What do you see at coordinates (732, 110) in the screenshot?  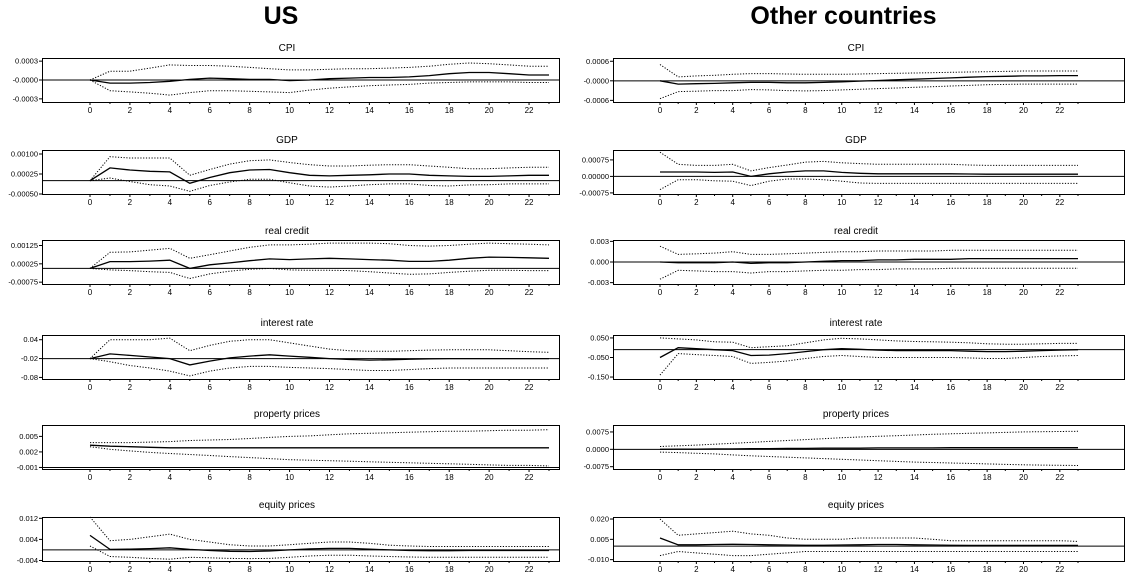 I see `other-cpi-xtick-label: 4` at bounding box center [732, 110].